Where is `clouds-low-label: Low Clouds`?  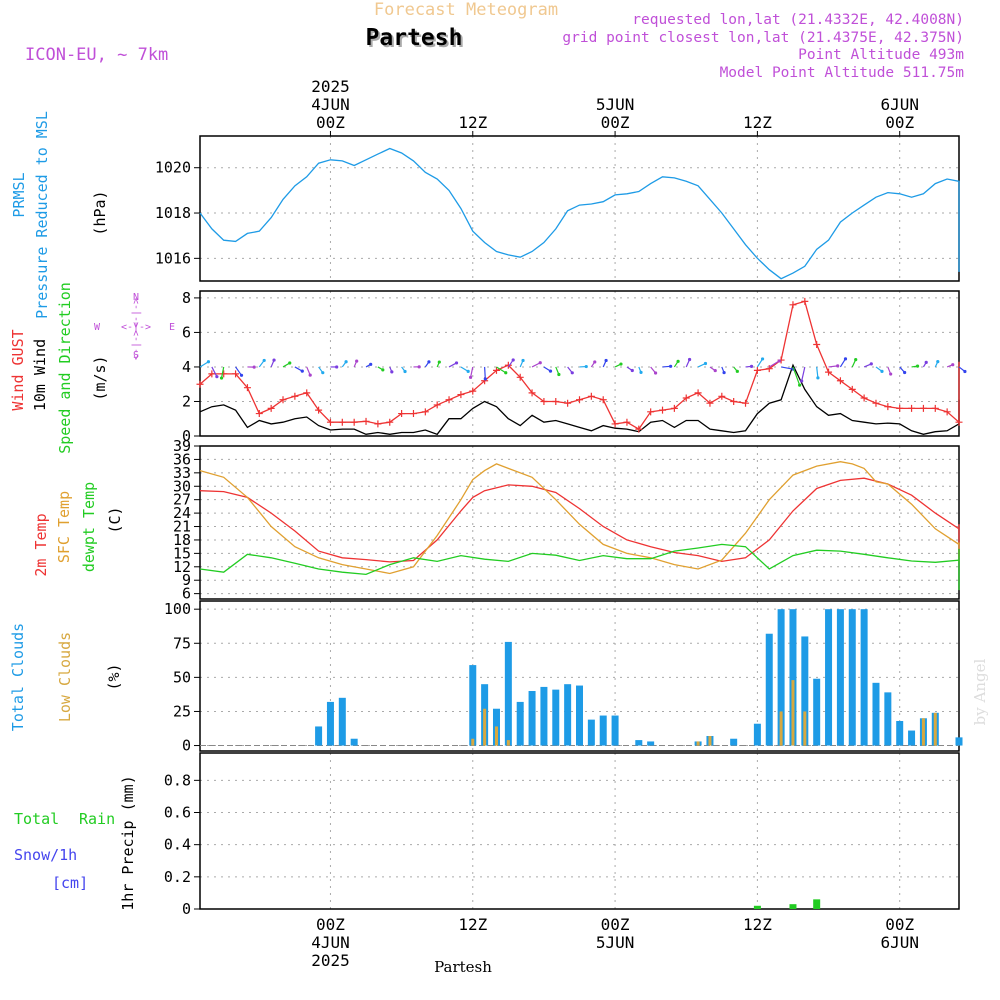
clouds-low-label: Low Clouds is located at coordinates (65, 677).